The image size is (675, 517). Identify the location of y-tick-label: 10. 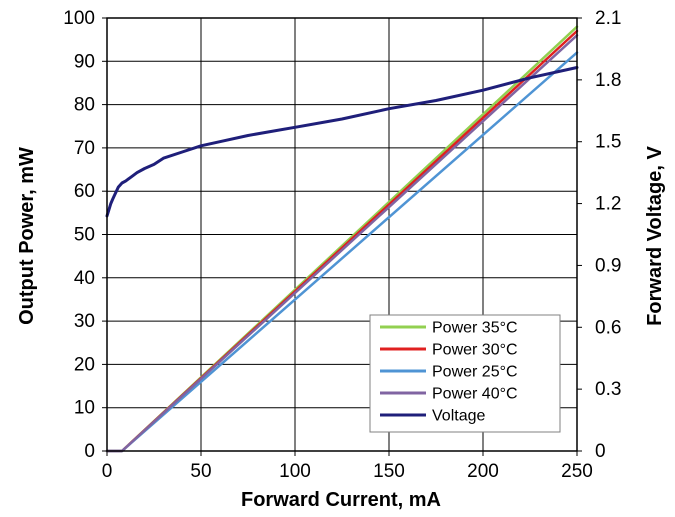
(84, 408).